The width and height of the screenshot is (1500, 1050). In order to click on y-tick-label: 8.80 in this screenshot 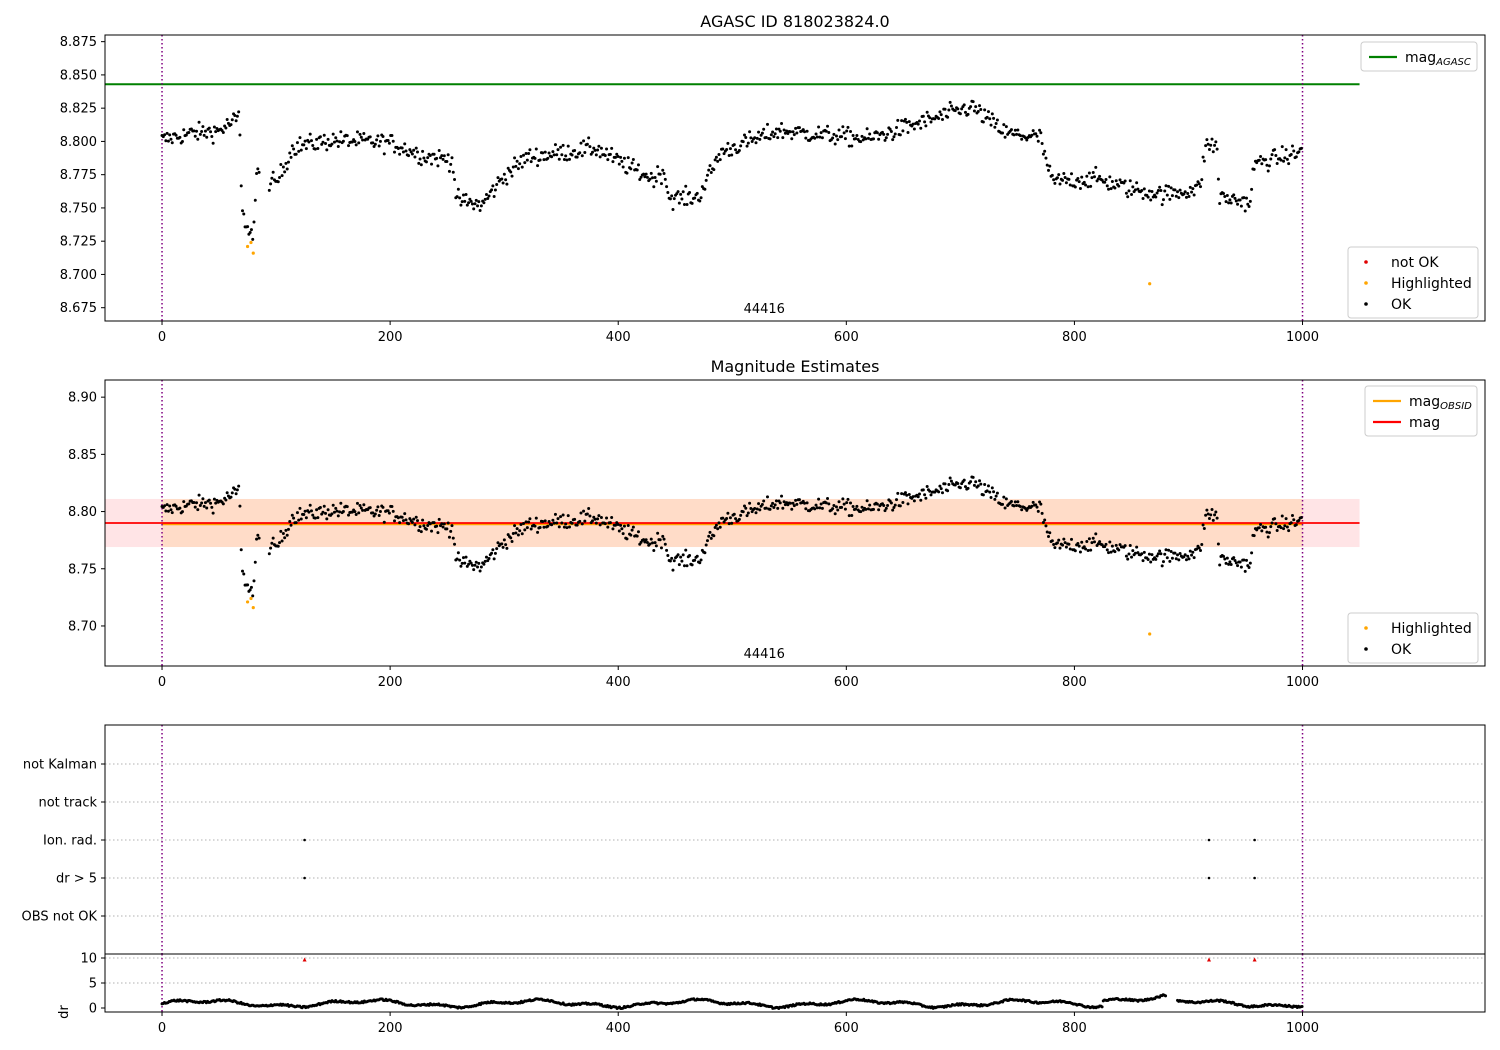, I will do `click(82, 512)`.